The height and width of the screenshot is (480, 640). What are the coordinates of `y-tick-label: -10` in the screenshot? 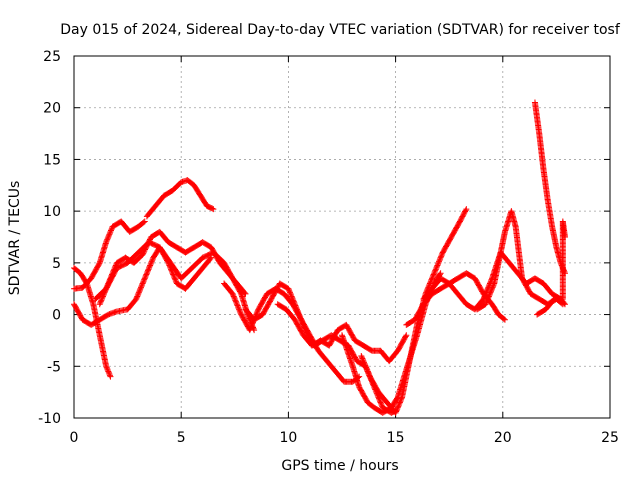 It's located at (49, 419).